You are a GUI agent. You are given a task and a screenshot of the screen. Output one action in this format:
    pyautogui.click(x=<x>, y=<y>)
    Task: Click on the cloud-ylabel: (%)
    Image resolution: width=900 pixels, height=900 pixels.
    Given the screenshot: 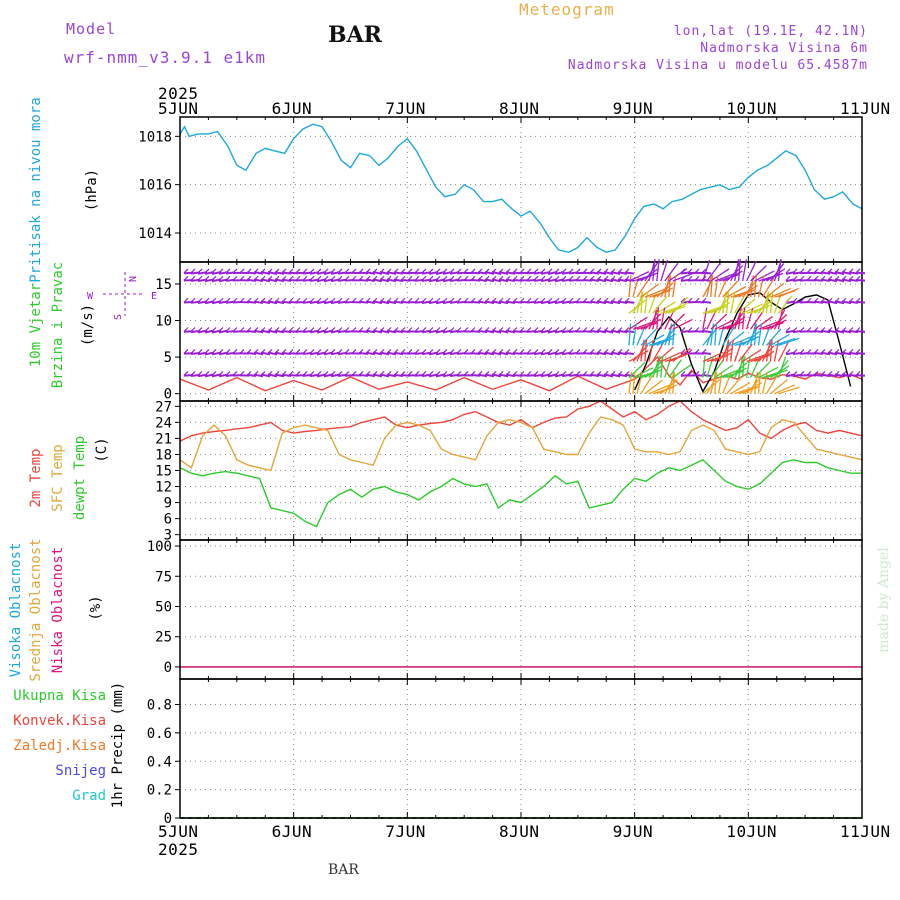 What is the action you would take?
    pyautogui.click(x=96, y=607)
    